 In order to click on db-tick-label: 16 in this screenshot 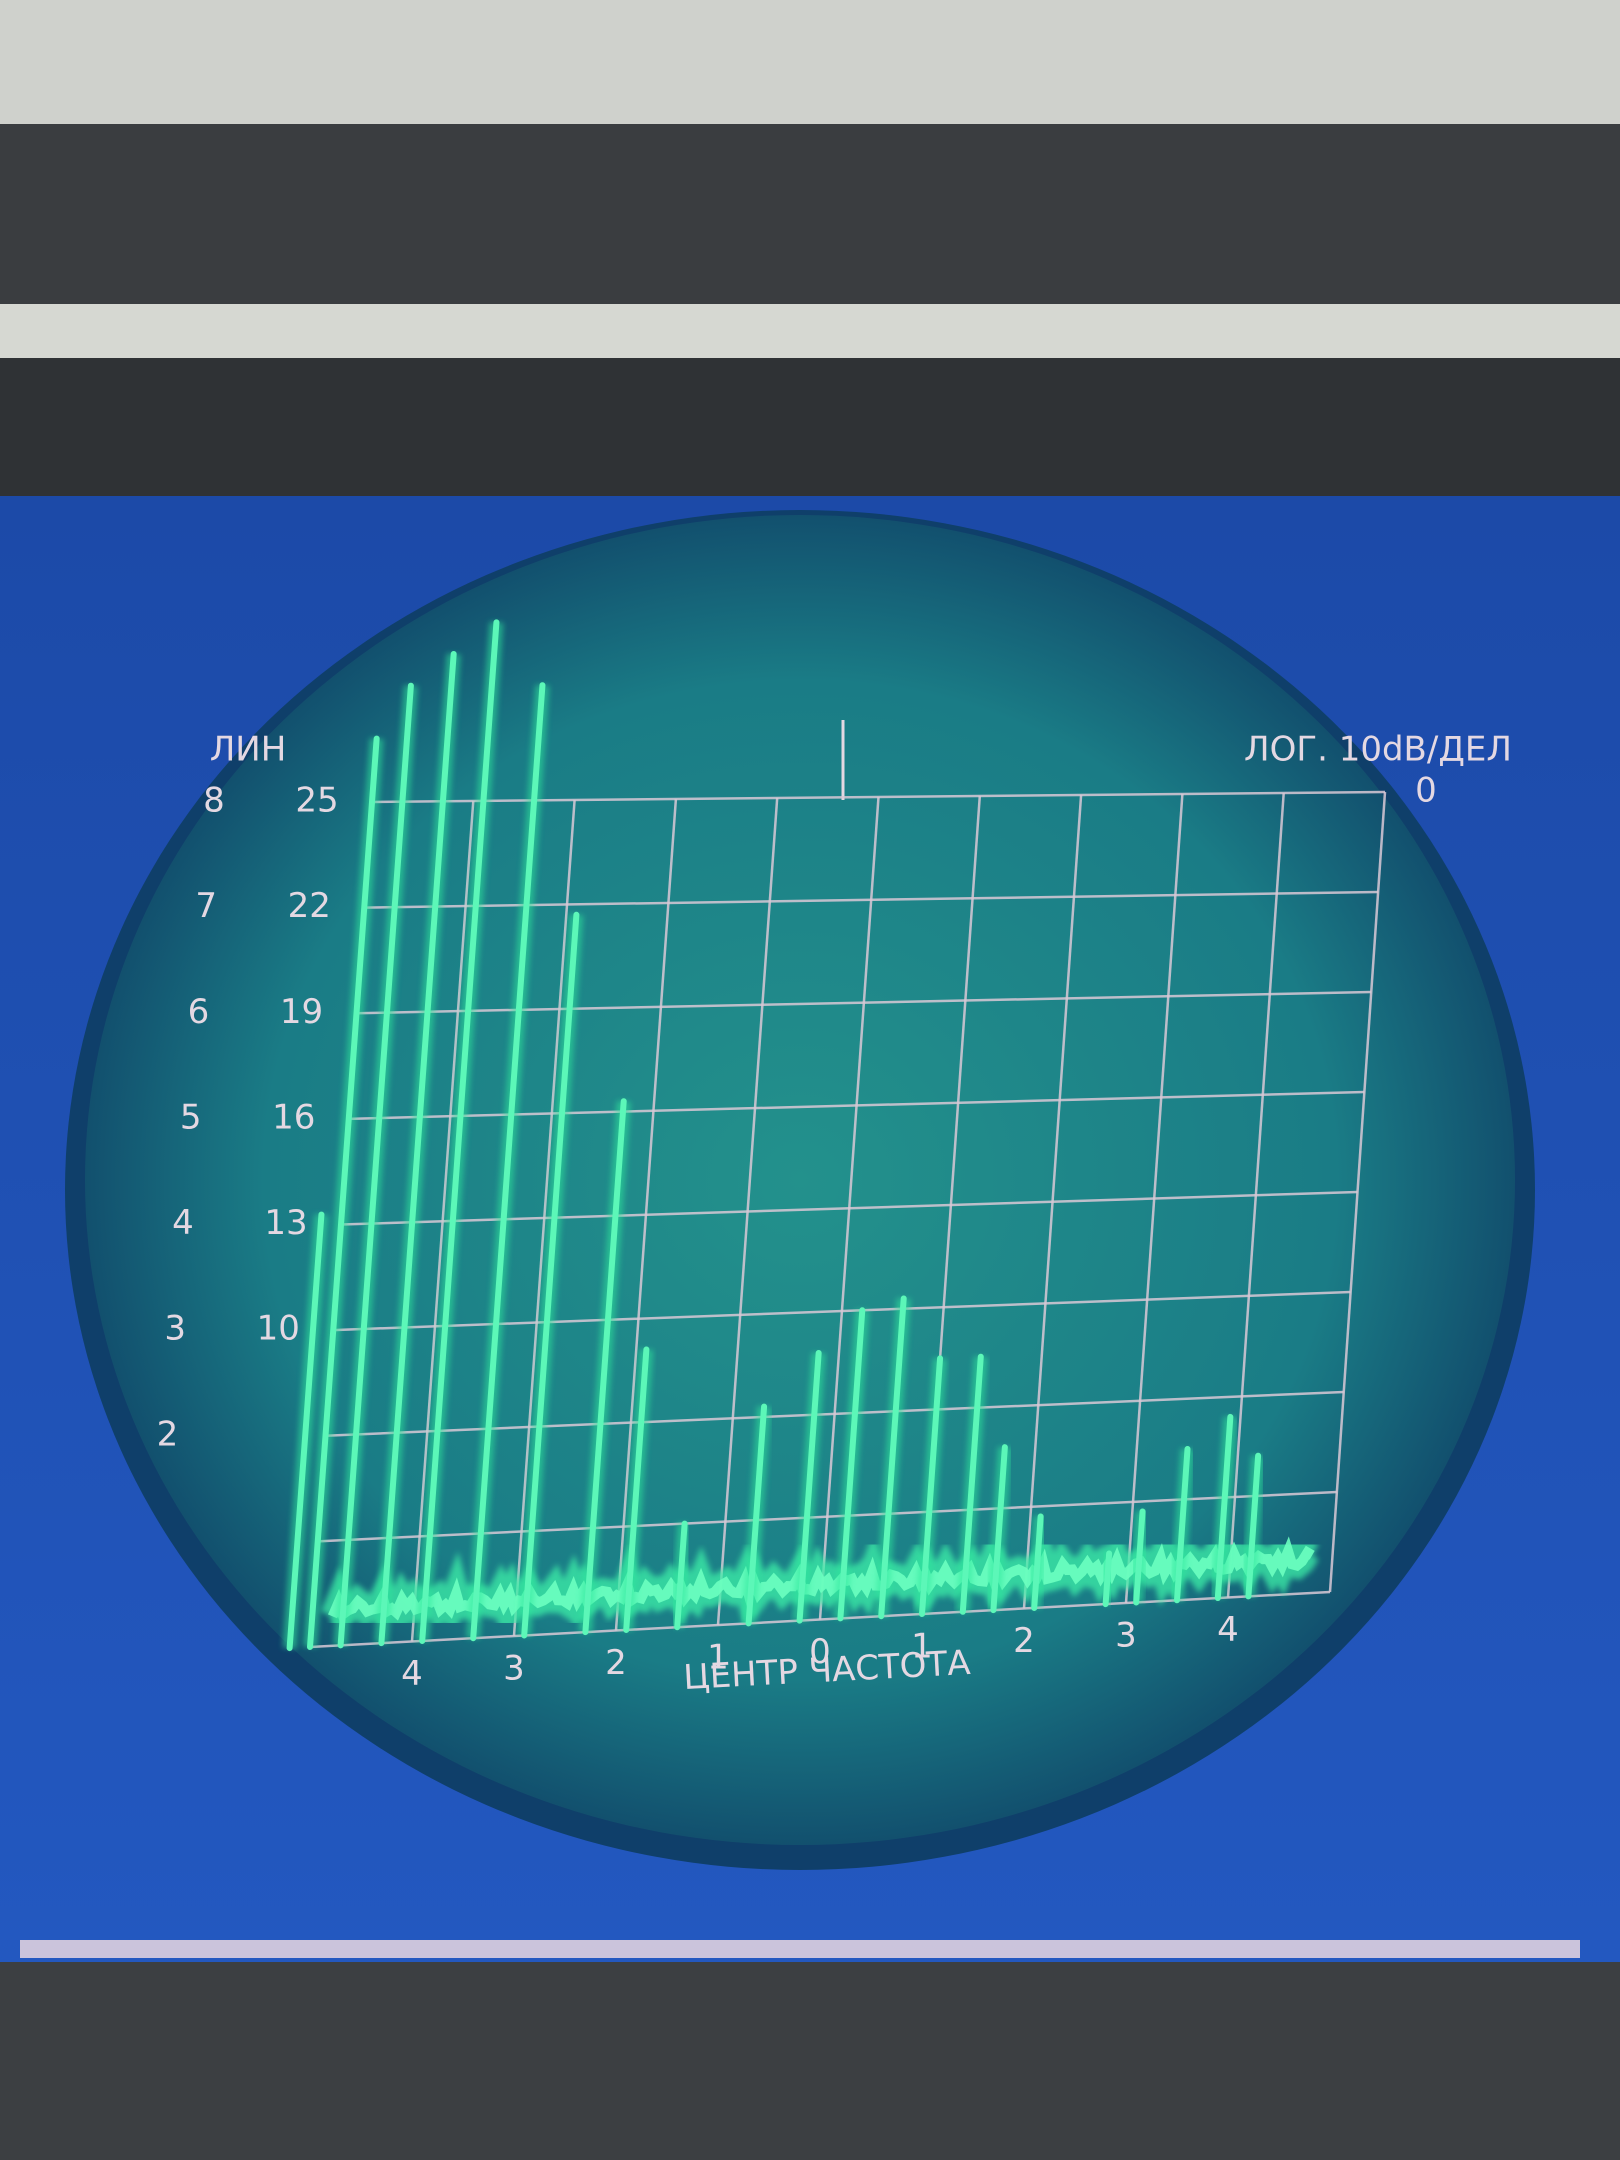, I will do `click(293, 1117)`.